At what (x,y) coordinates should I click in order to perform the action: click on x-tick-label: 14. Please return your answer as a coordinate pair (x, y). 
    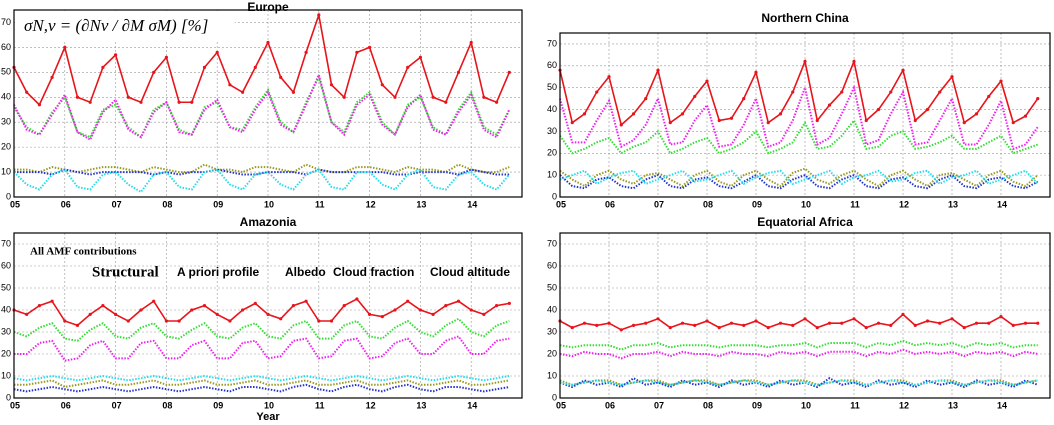
    Looking at the image, I should click on (472, 405).